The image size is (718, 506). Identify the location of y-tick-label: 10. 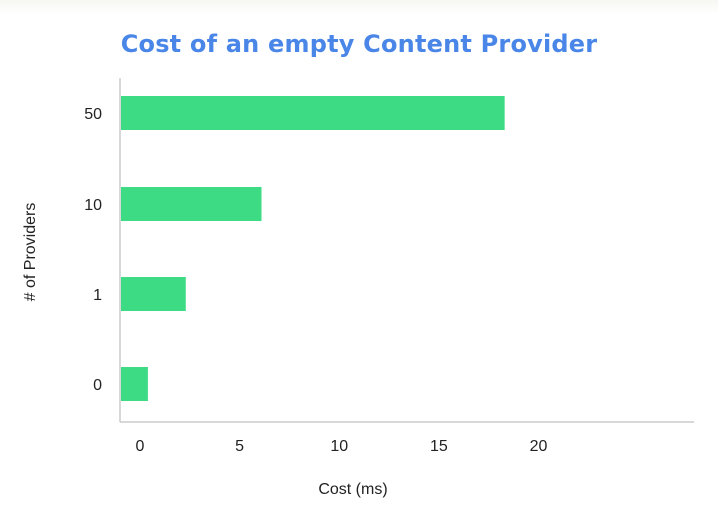
(93, 205).